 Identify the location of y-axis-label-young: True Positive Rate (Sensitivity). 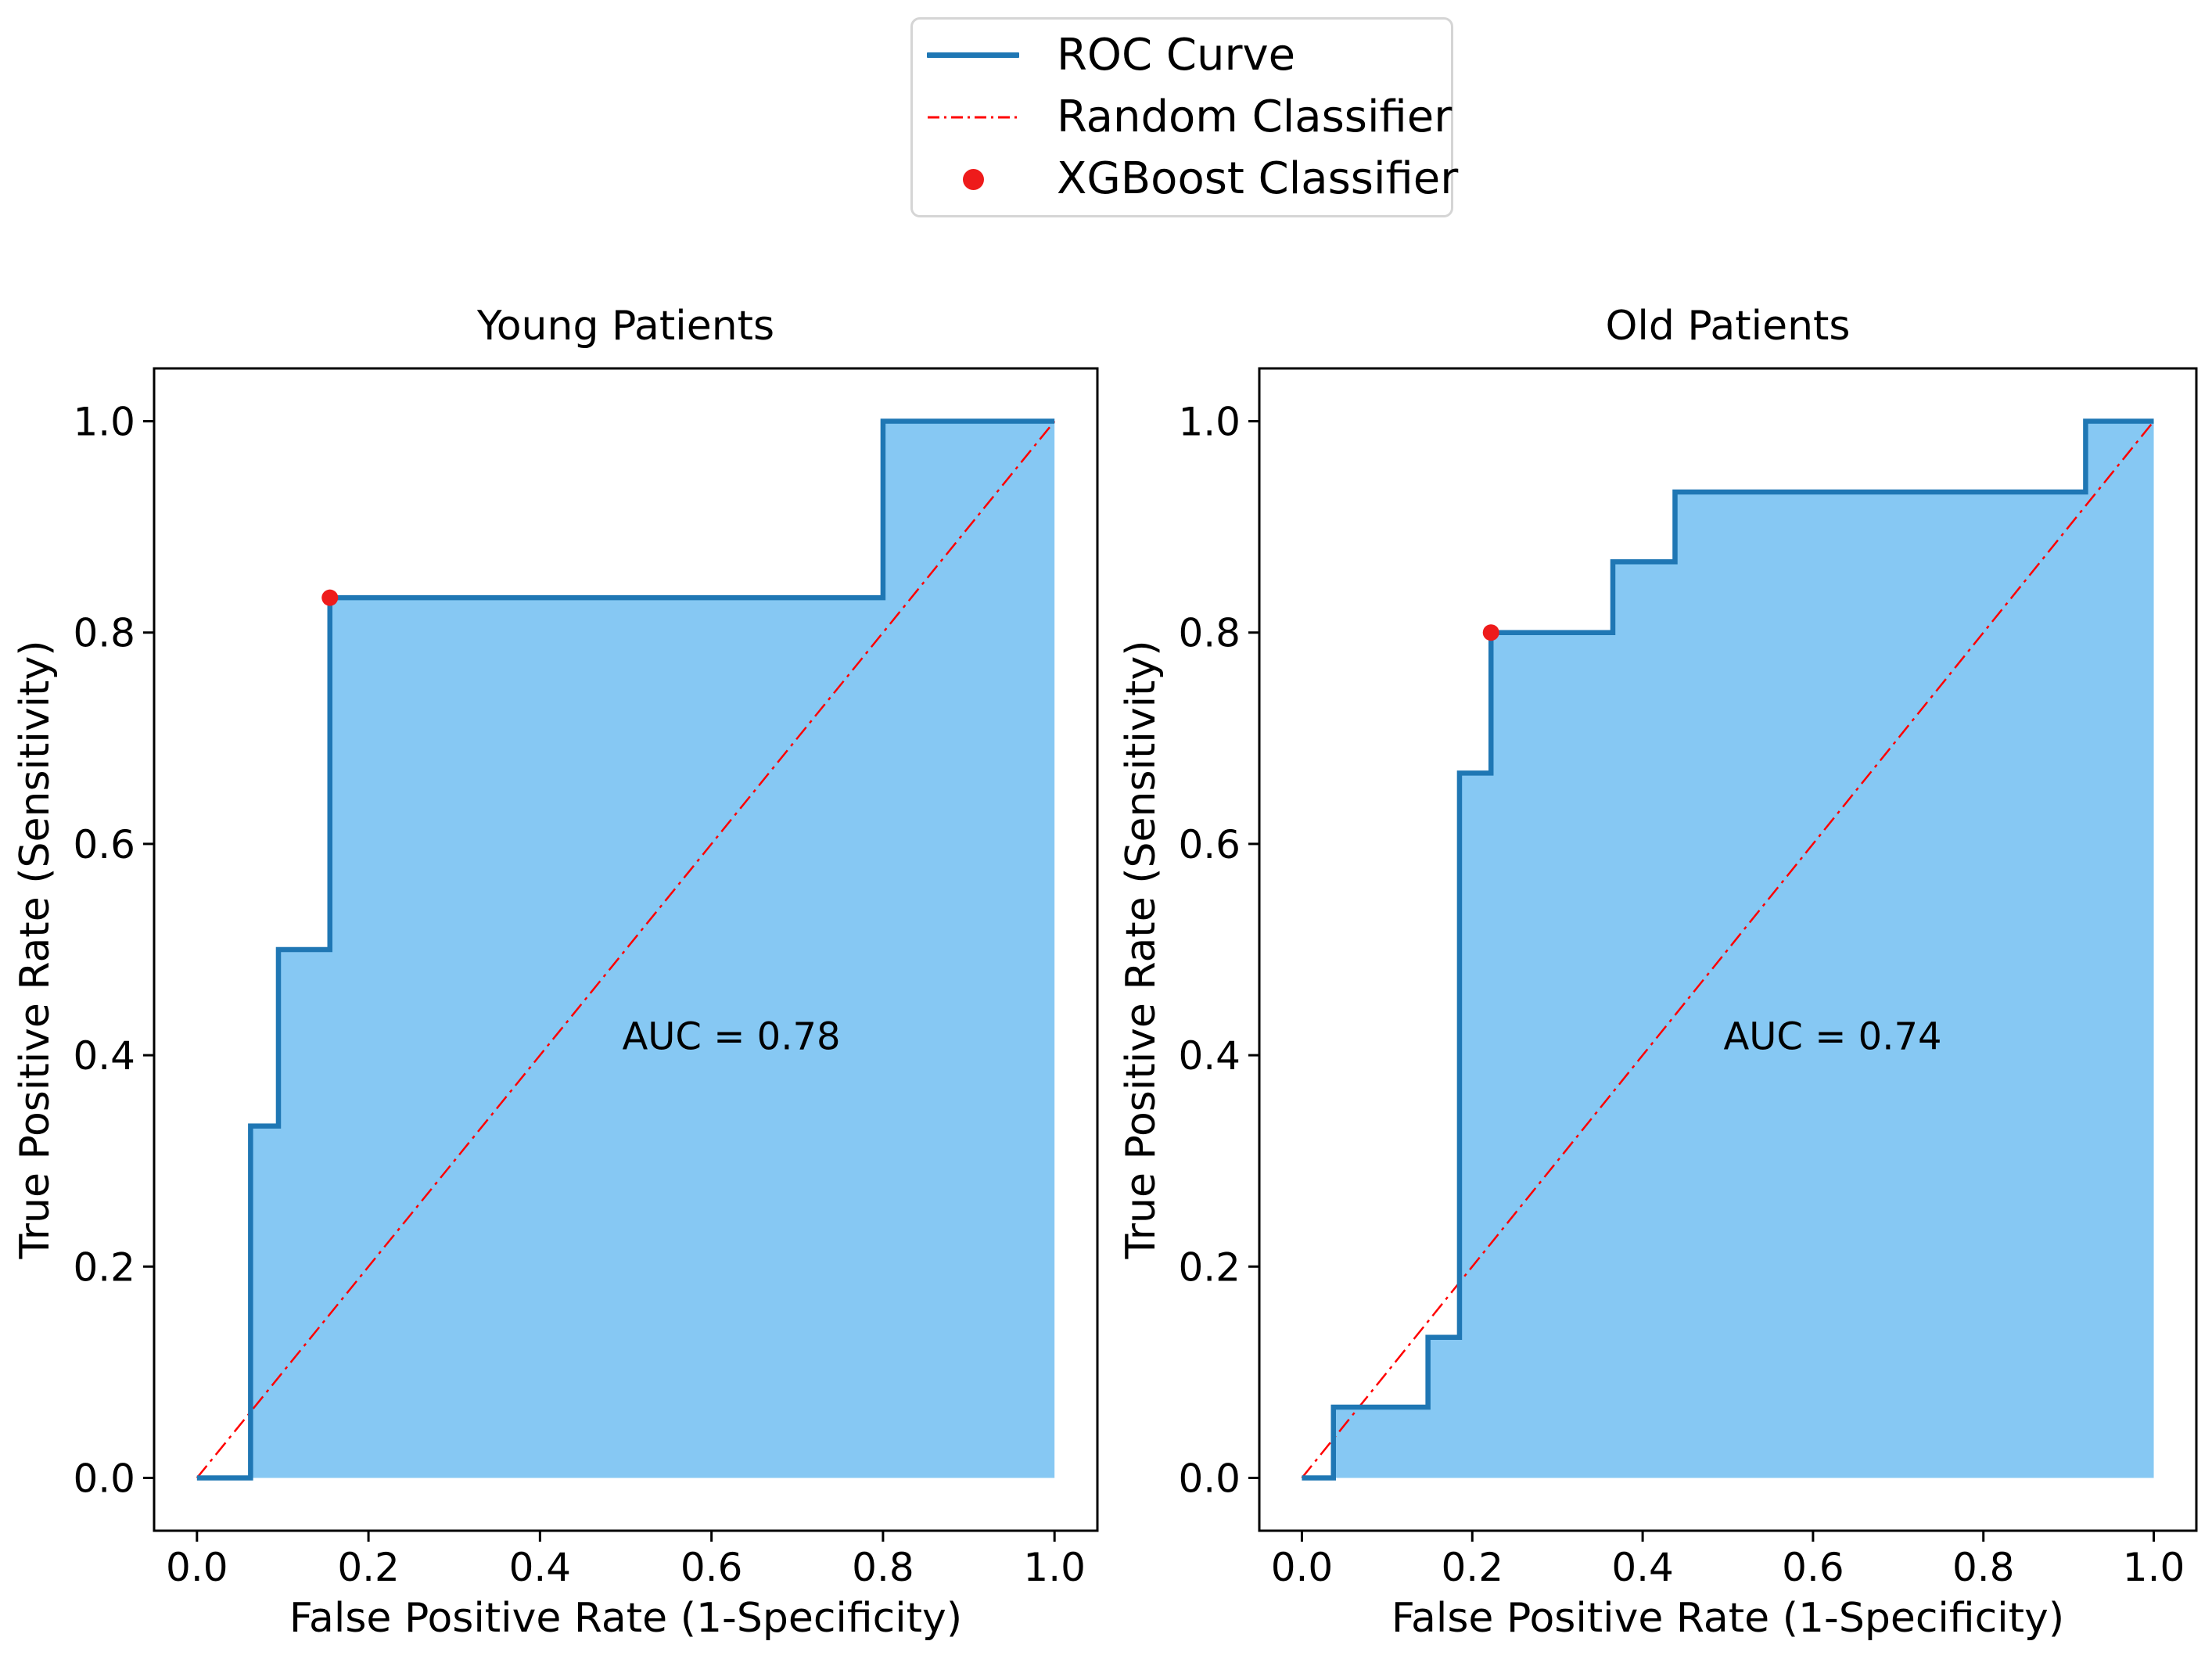
(35, 949).